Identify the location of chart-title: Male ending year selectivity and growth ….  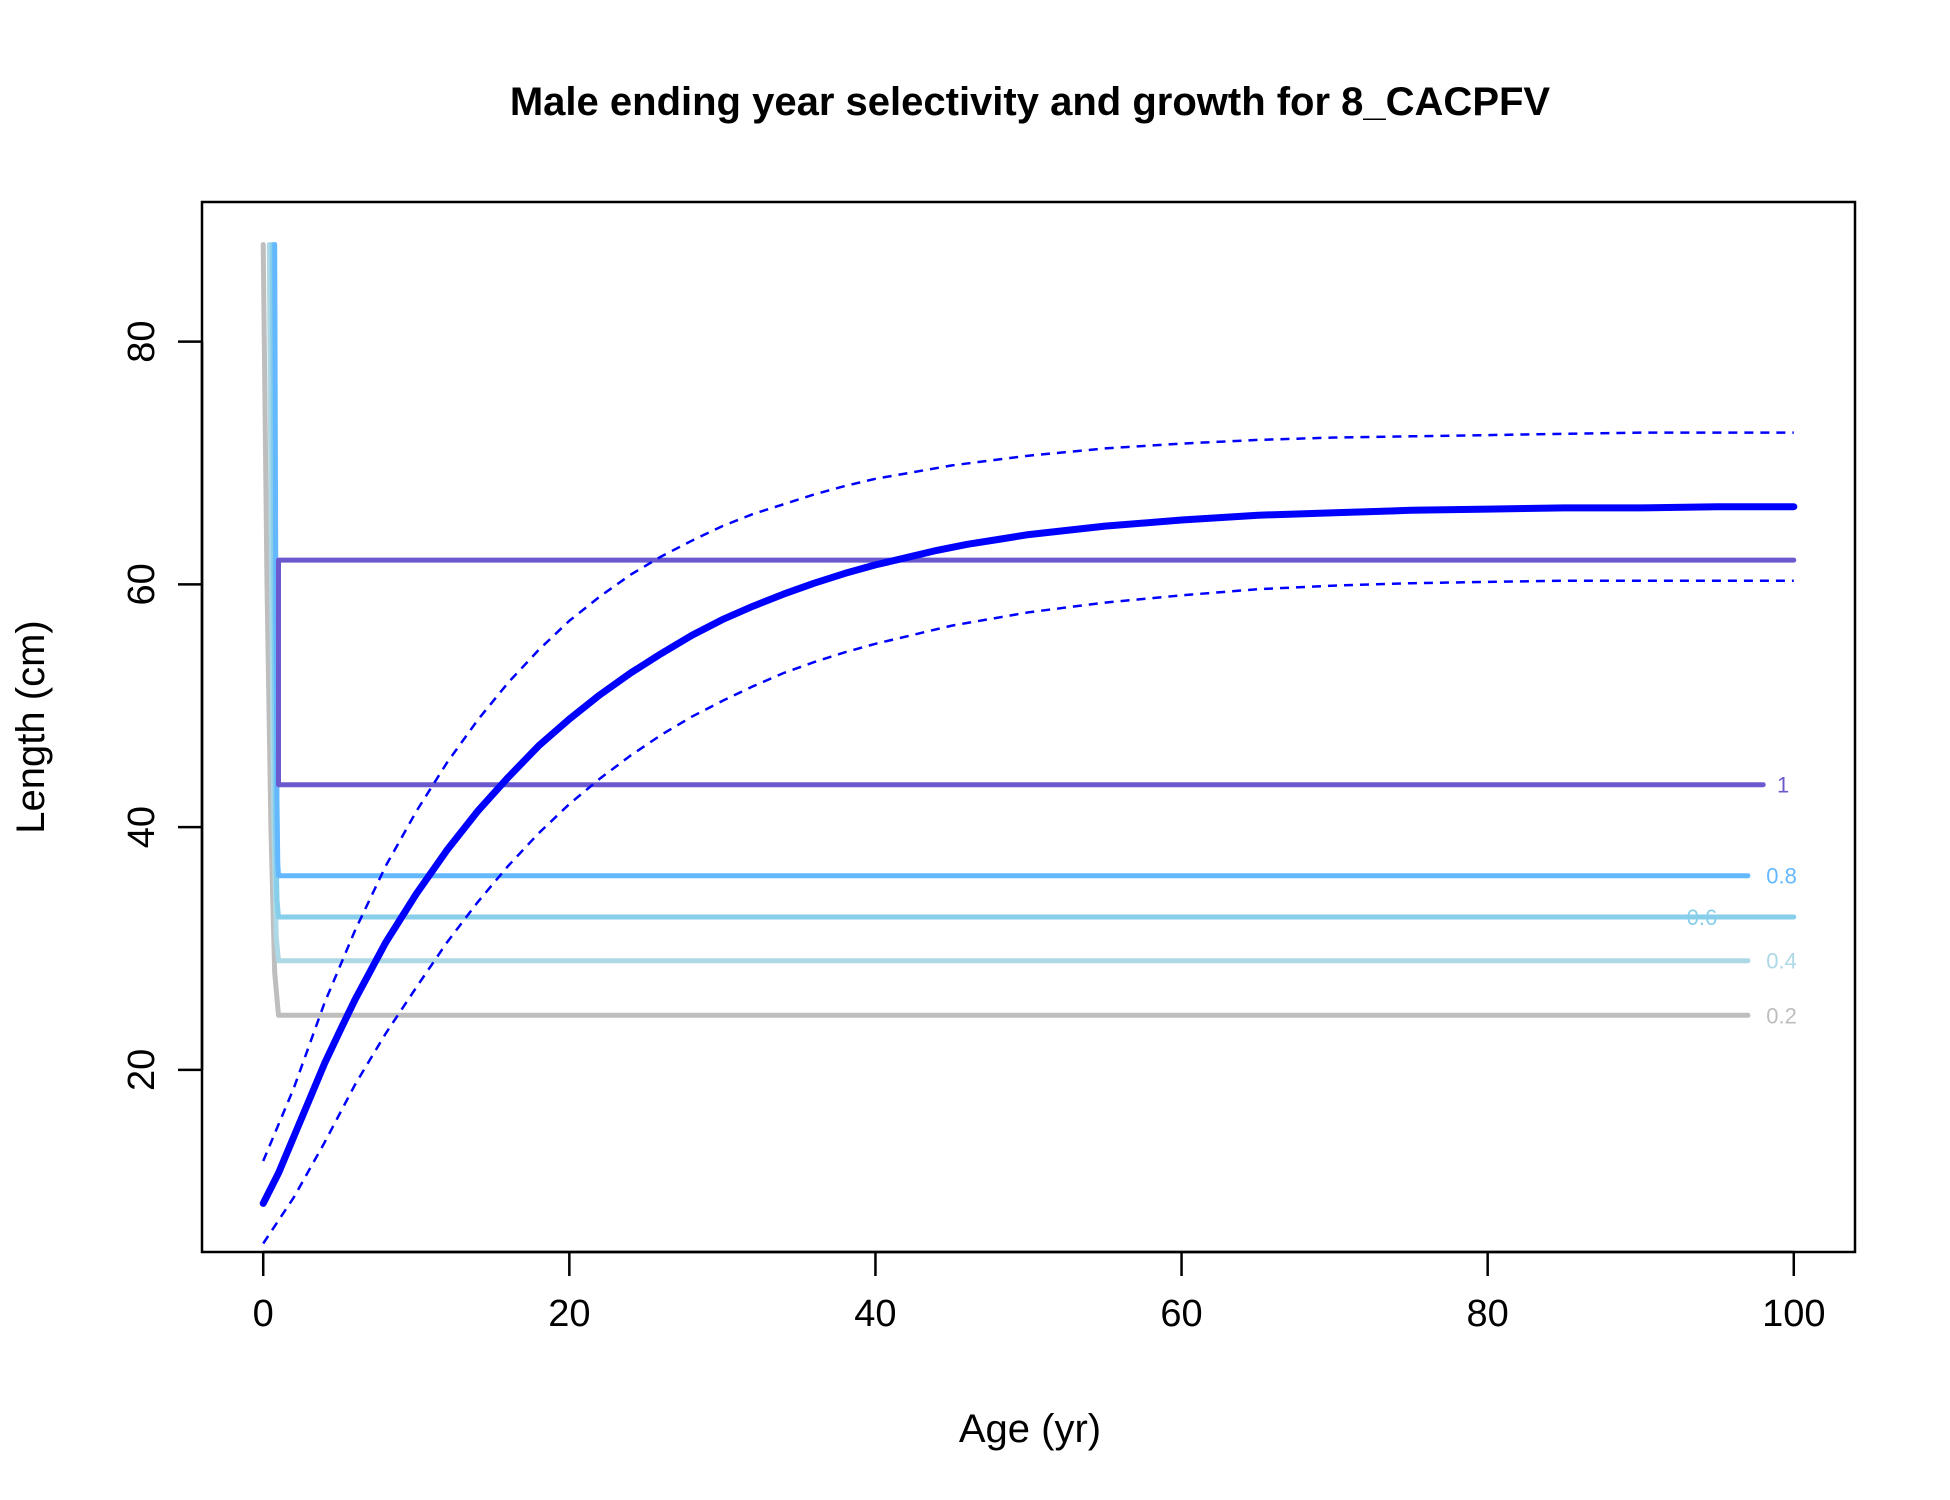
(1030, 102).